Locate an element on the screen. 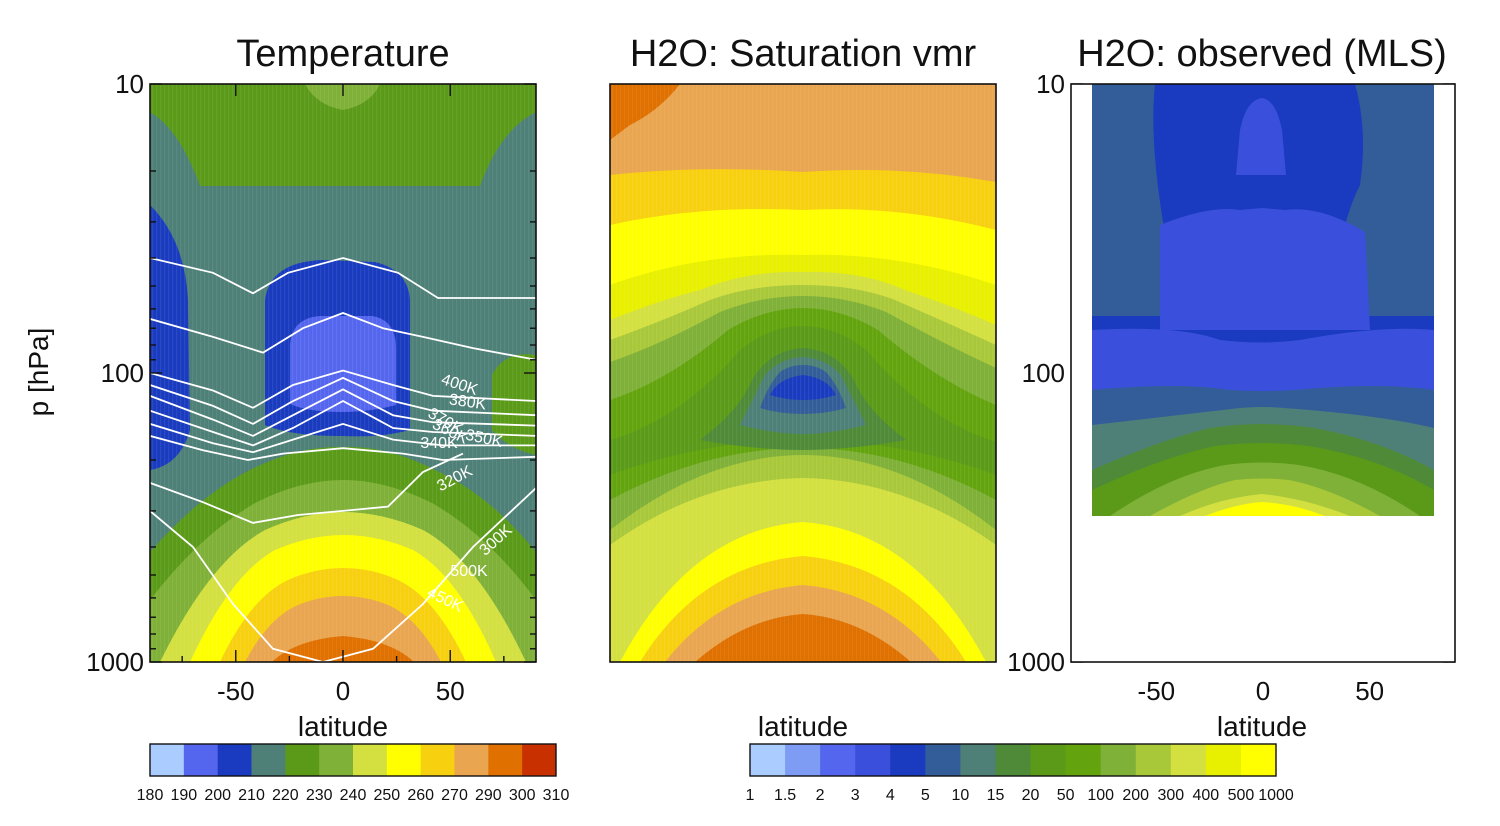 The width and height of the screenshot is (1500, 826). panel-title: Temperature is located at coordinates (342, 54).